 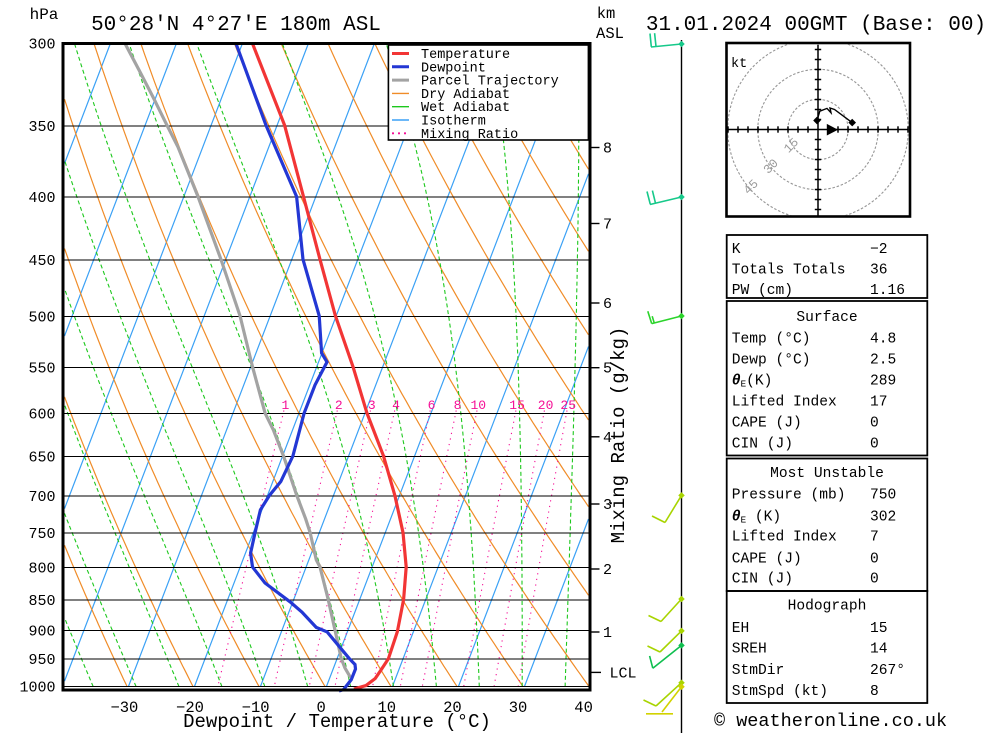 What do you see at coordinates (752, 382) in the screenshot?
I see `svg-text: θE(K)` at bounding box center [752, 382].